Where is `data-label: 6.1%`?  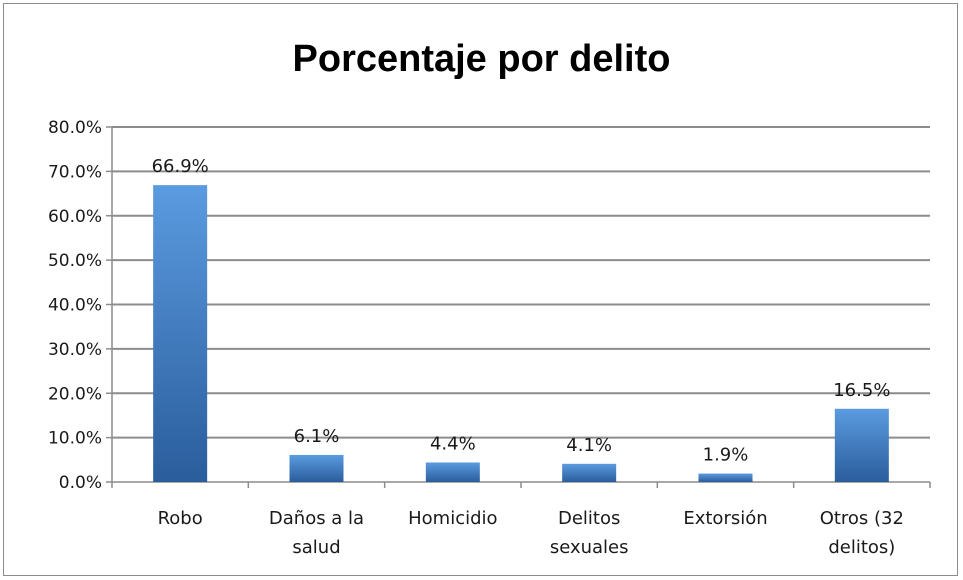 data-label: 6.1% is located at coordinates (317, 436).